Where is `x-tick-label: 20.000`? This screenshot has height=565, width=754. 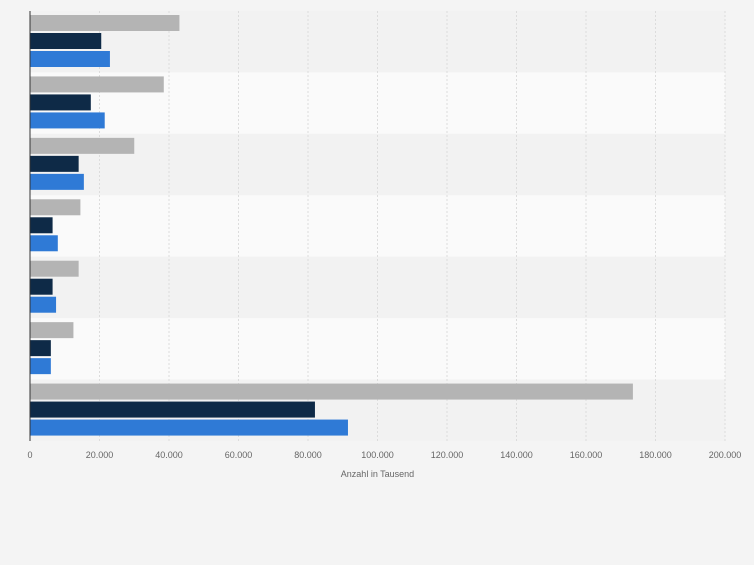
x-tick-label: 20.000 is located at coordinates (100, 455).